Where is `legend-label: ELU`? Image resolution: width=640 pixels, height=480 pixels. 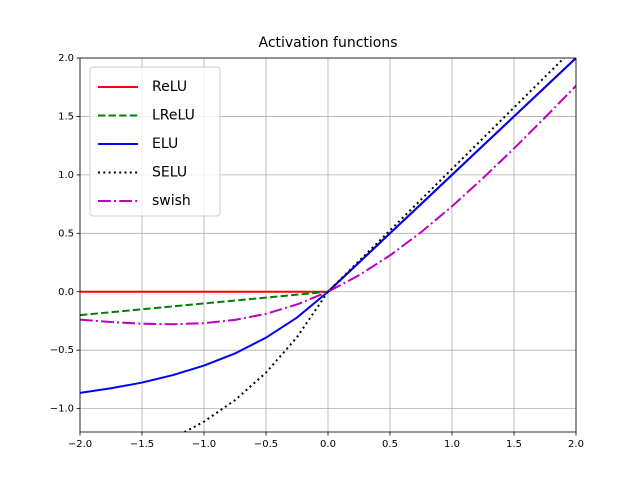
legend-label: ELU is located at coordinates (165, 144).